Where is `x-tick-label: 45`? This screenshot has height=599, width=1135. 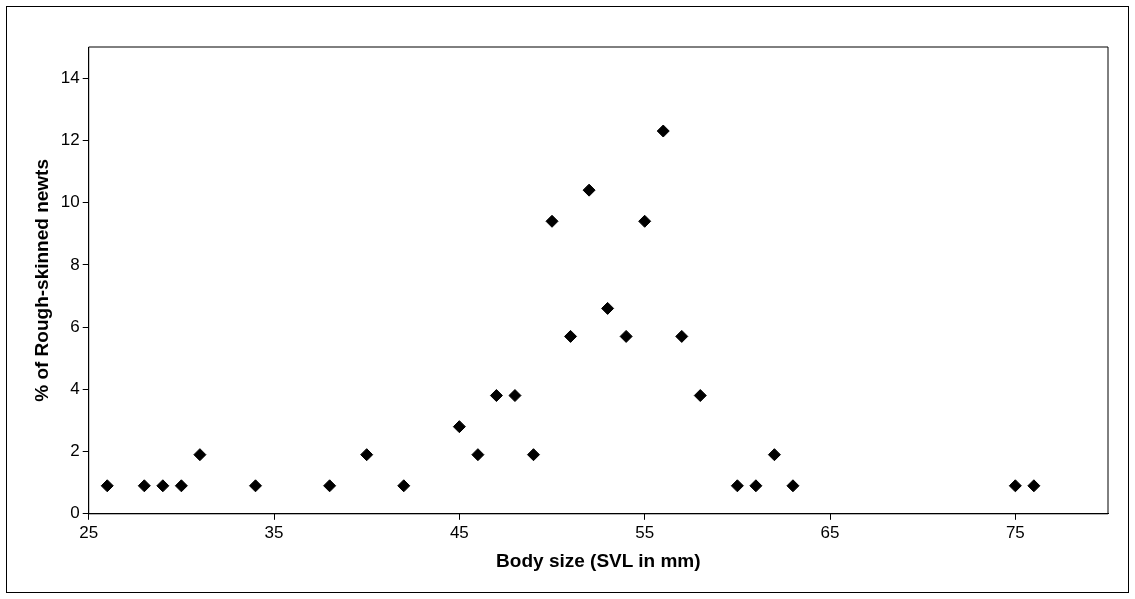 x-tick-label: 45 is located at coordinates (459, 532).